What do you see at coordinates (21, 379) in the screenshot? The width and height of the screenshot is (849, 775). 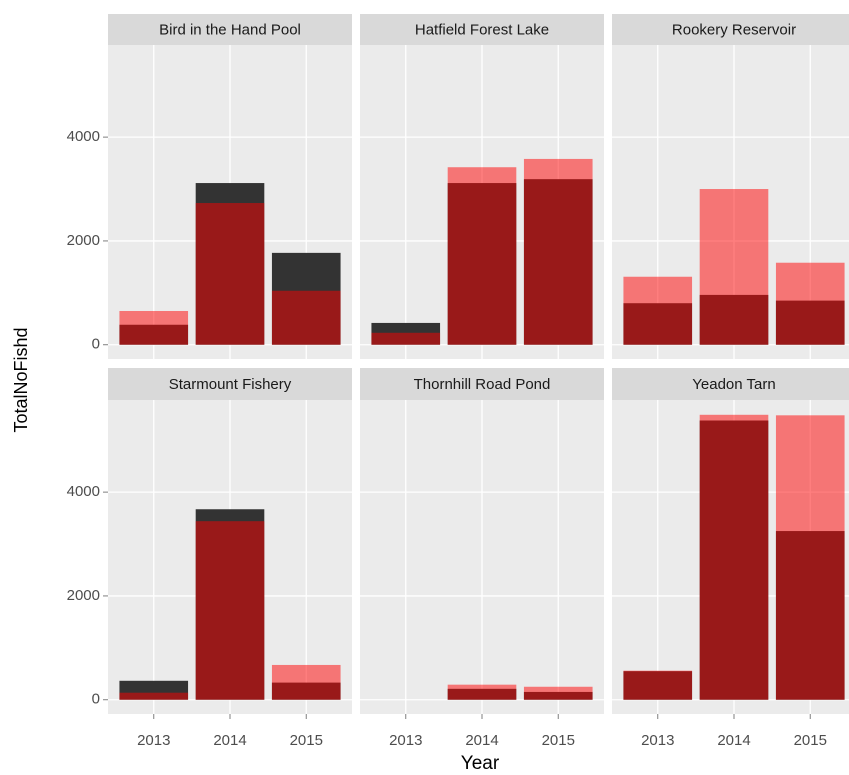 I see `y-axis-title: TotalNoFishd` at bounding box center [21, 379].